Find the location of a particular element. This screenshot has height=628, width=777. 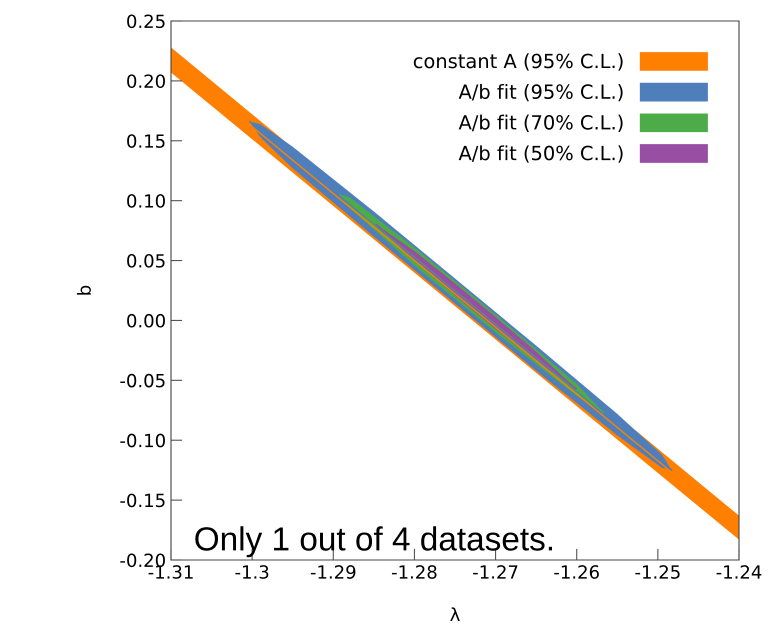

x-axis-title: λ is located at coordinates (455, 614).